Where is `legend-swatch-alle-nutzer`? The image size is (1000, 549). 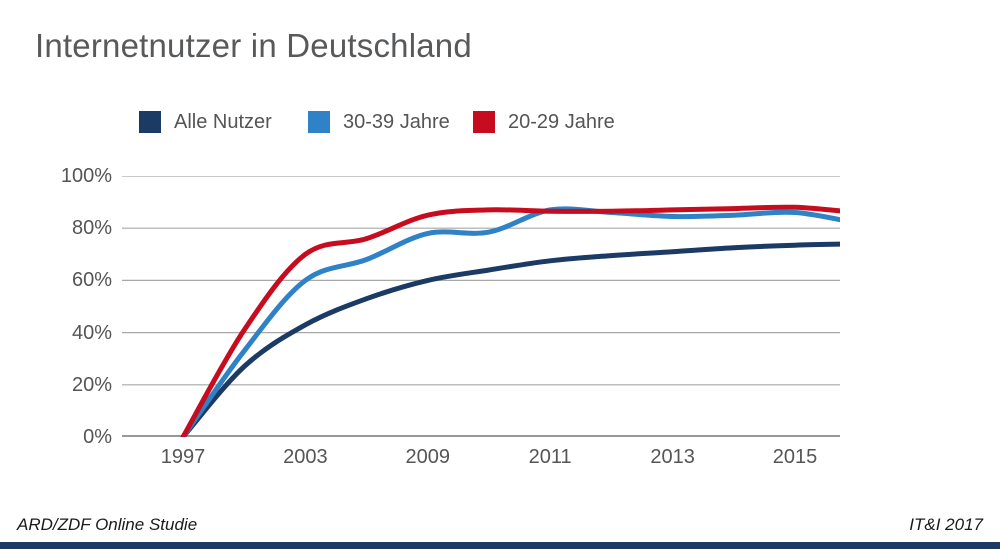 legend-swatch-alle-nutzer is located at coordinates (150, 122).